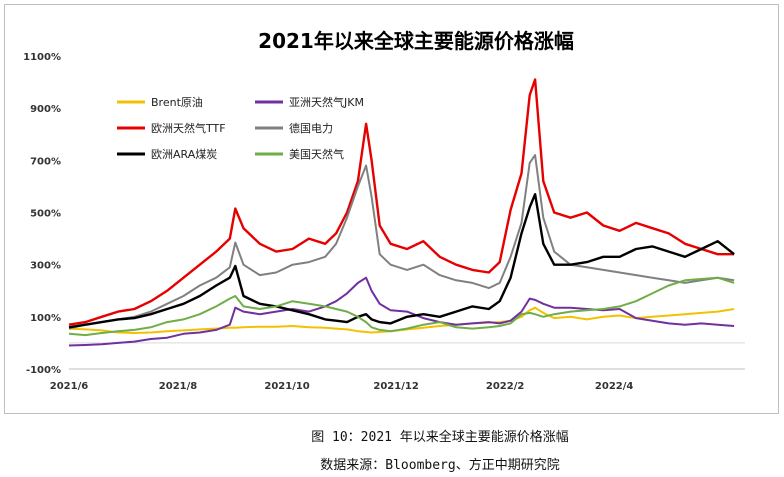  What do you see at coordinates (45, 318) in the screenshot?
I see `y-tick-label: 100%` at bounding box center [45, 318].